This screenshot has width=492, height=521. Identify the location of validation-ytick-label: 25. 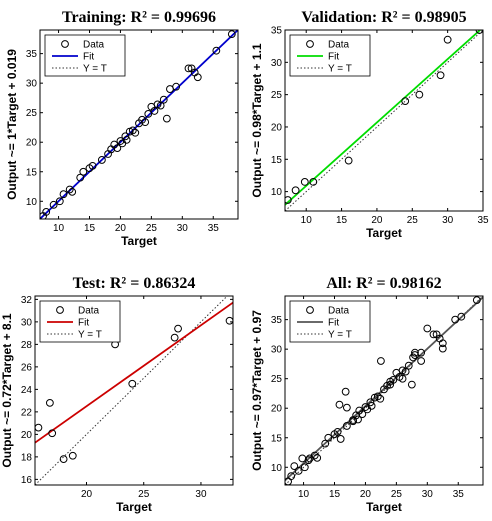
(277, 95).